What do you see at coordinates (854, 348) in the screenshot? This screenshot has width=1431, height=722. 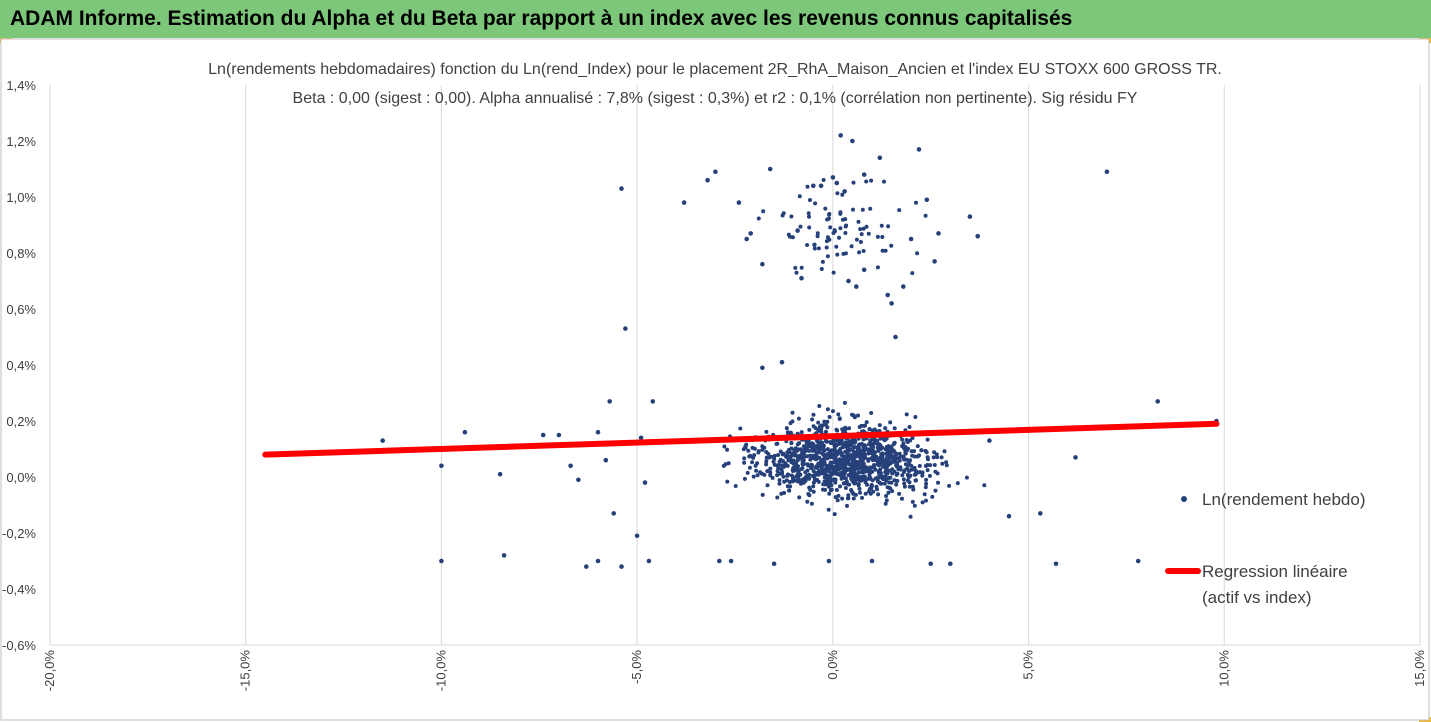 I see `scatter-cloud` at bounding box center [854, 348].